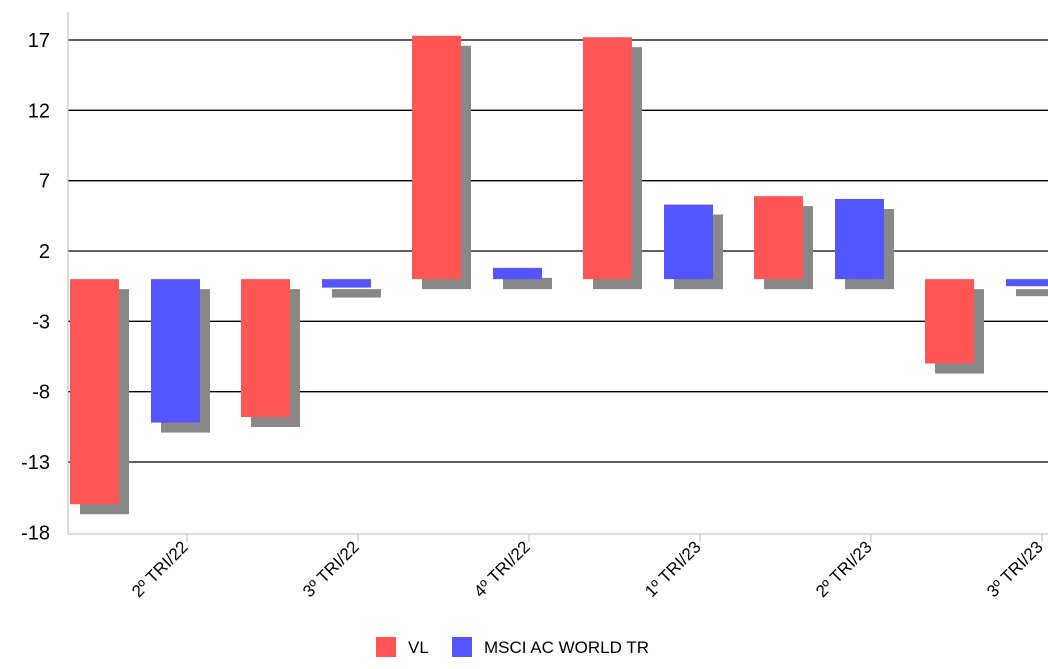 Image resolution: width=1048 pixels, height=669 pixels. What do you see at coordinates (331, 569) in the screenshot?
I see `x-tick-label: 3º TRI/22` at bounding box center [331, 569].